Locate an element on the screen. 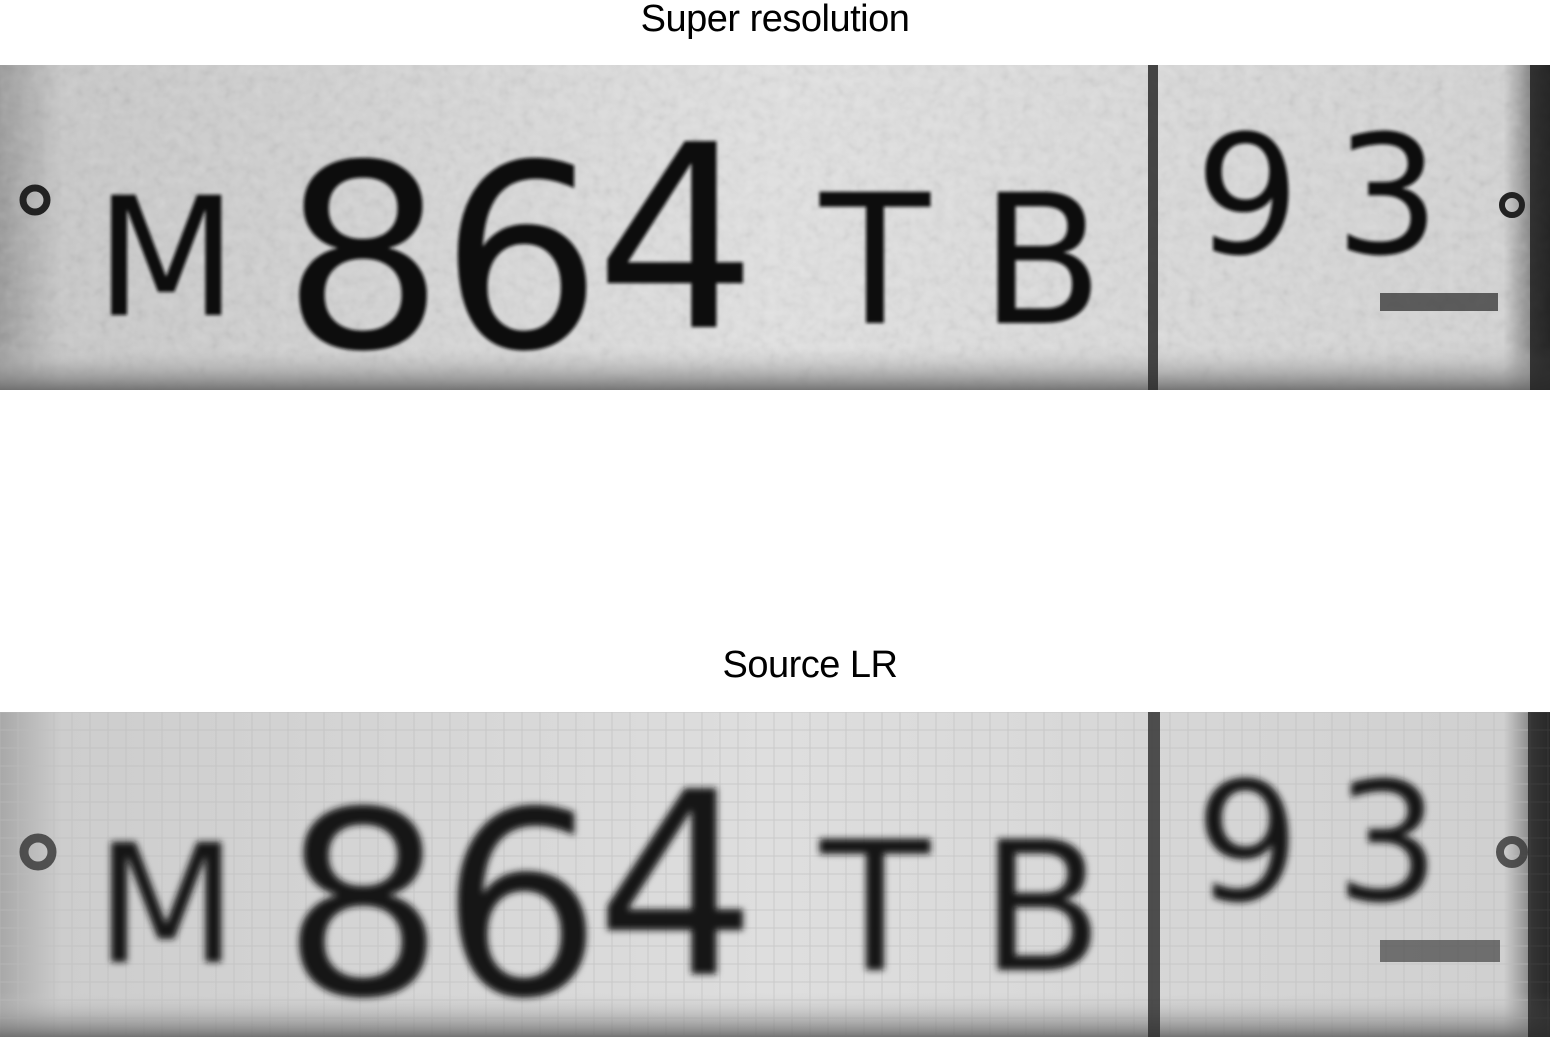 This screenshot has height=1037, width=1550. source-lr-title: Source LR is located at coordinates (810, 665).